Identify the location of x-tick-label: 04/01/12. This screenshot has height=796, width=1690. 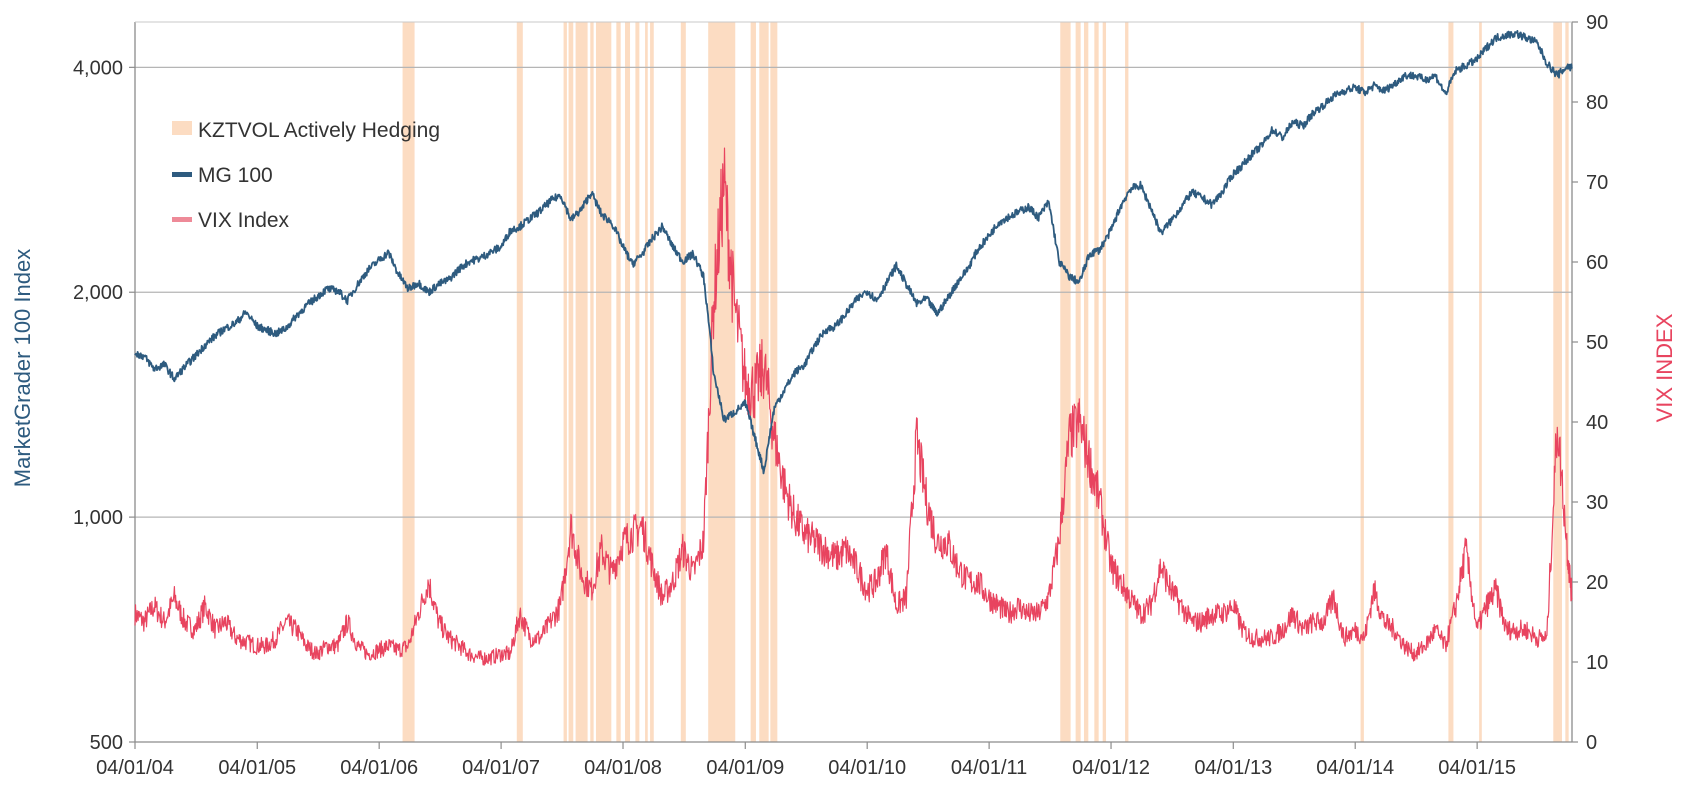
(1111, 768).